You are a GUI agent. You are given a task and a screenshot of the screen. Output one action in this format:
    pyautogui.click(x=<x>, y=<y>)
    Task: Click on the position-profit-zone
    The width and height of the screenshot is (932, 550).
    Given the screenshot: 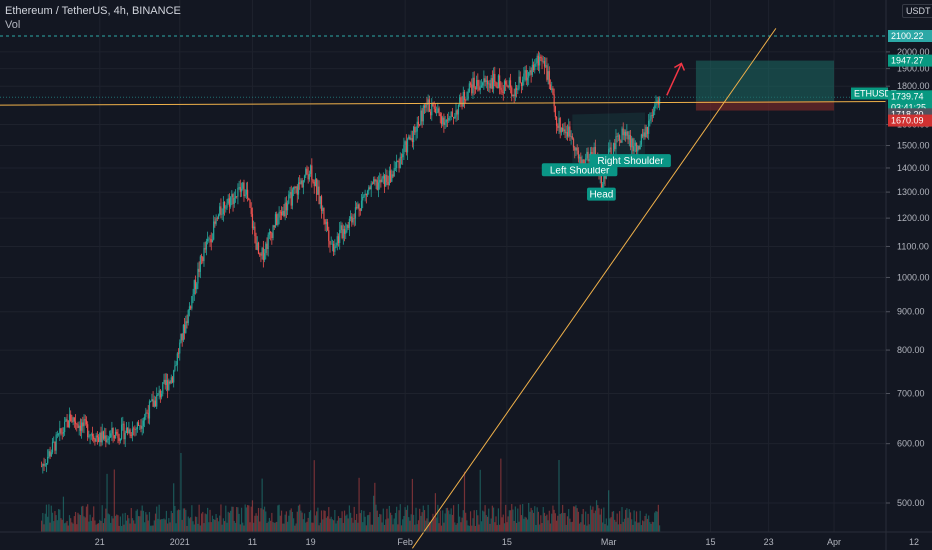 What is the action you would take?
    pyautogui.click(x=765, y=81)
    